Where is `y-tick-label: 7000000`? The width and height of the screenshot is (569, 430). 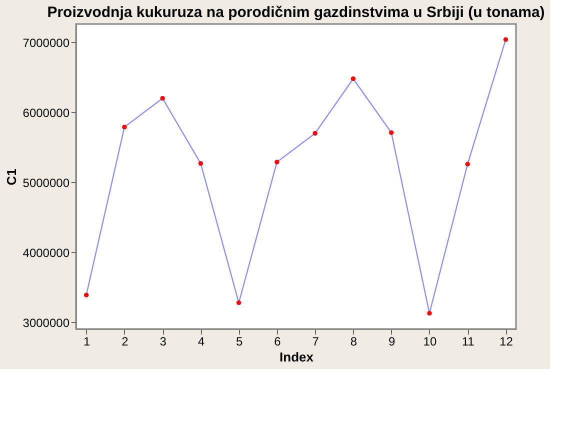
y-tick-label: 7000000 is located at coordinates (46, 43).